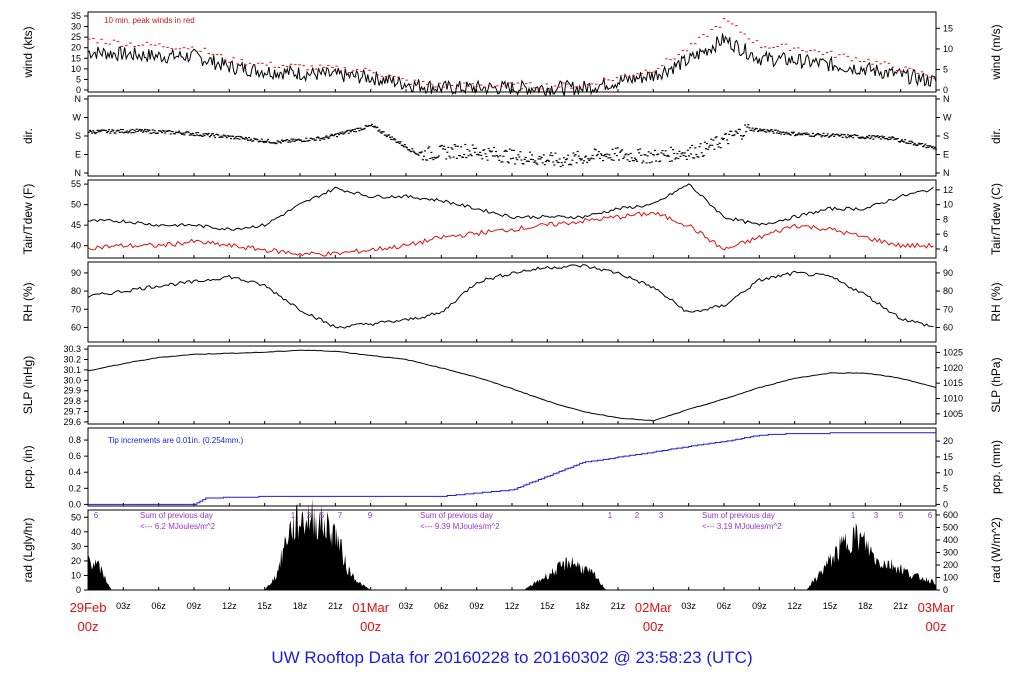 Image resolution: width=1024 pixels, height=700 pixels. What do you see at coordinates (74, 440) in the screenshot?
I see `pcp-left-tick-label: 0.8` at bounding box center [74, 440].